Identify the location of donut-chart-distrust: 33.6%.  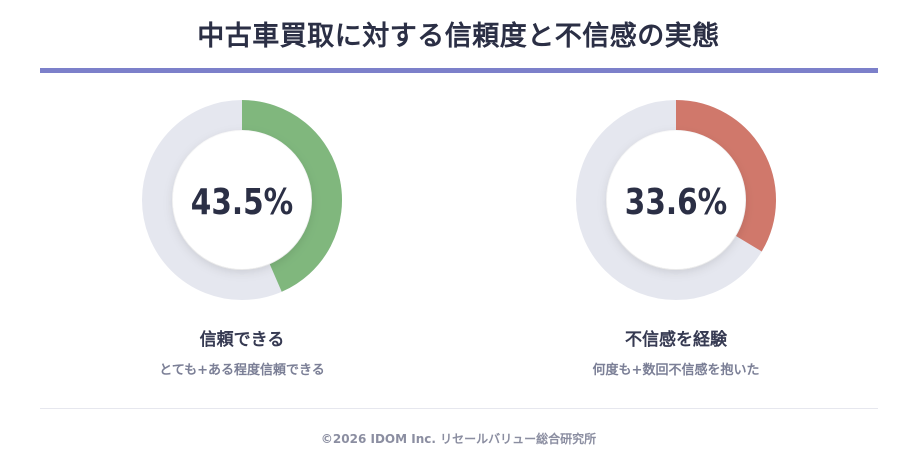
(676, 200).